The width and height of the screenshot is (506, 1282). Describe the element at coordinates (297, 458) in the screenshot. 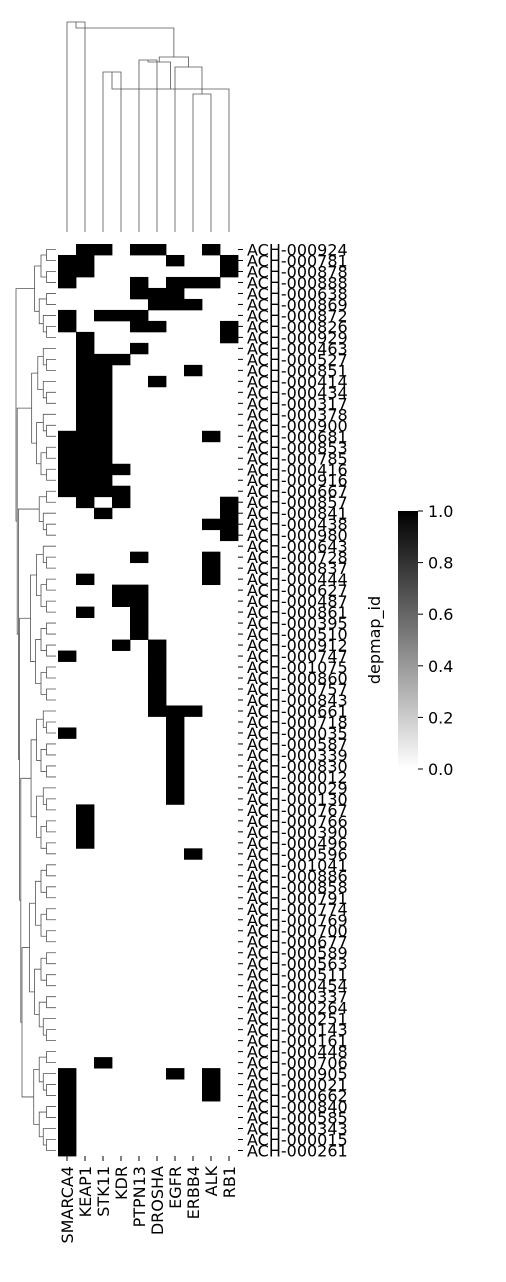

I see `row-tick-label: ACH-000785` at that location.